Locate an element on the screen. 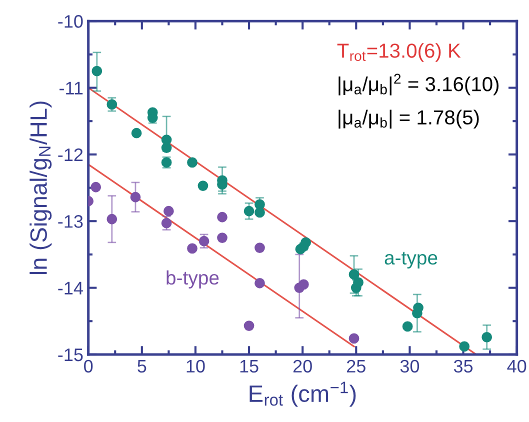  x-tick-label: 0 is located at coordinates (88, 366).